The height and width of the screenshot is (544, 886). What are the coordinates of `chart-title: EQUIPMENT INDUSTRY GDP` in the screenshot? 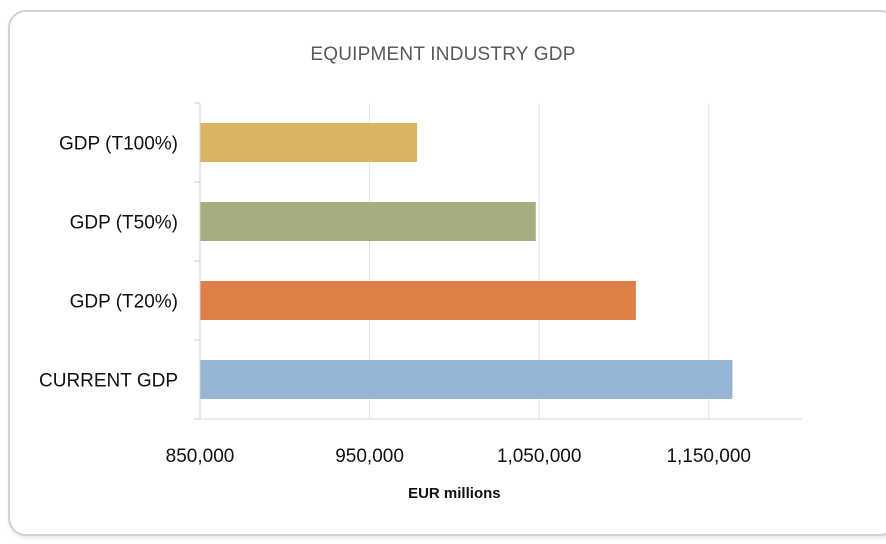 It's located at (443, 54).